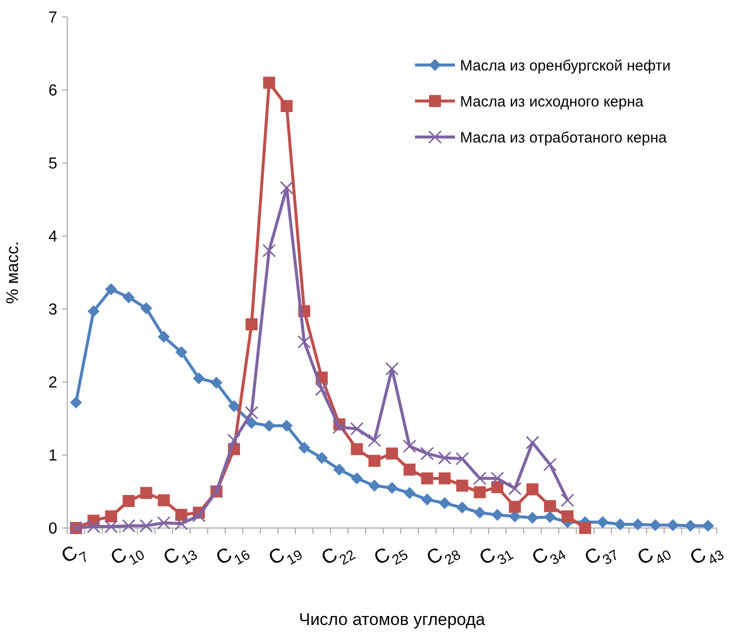 This screenshot has height=633, width=742. I want to click on y-tick-label: 0, so click(53, 529).